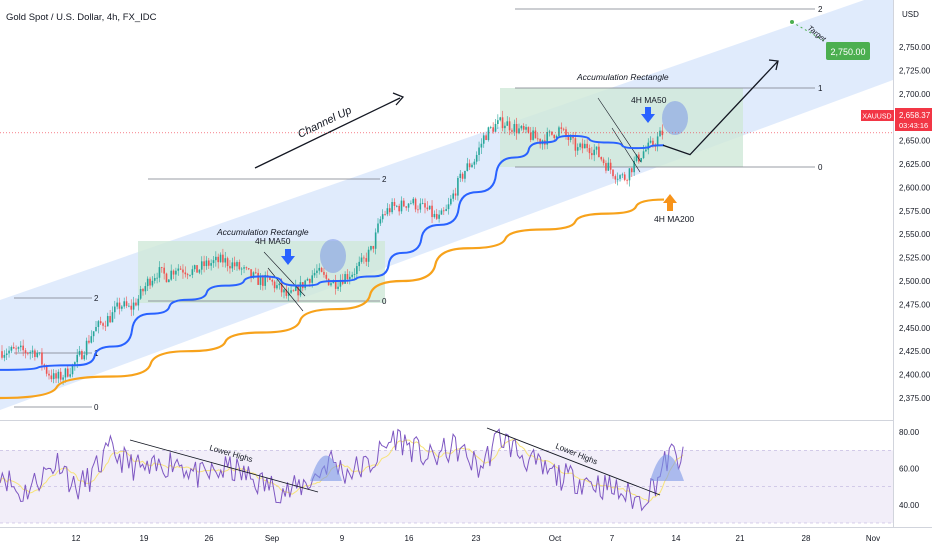 This screenshot has width=932, height=550. Describe the element at coordinates (913, 119) in the screenshot. I see `price-tag: 2,658.37 03:43:16` at that location.